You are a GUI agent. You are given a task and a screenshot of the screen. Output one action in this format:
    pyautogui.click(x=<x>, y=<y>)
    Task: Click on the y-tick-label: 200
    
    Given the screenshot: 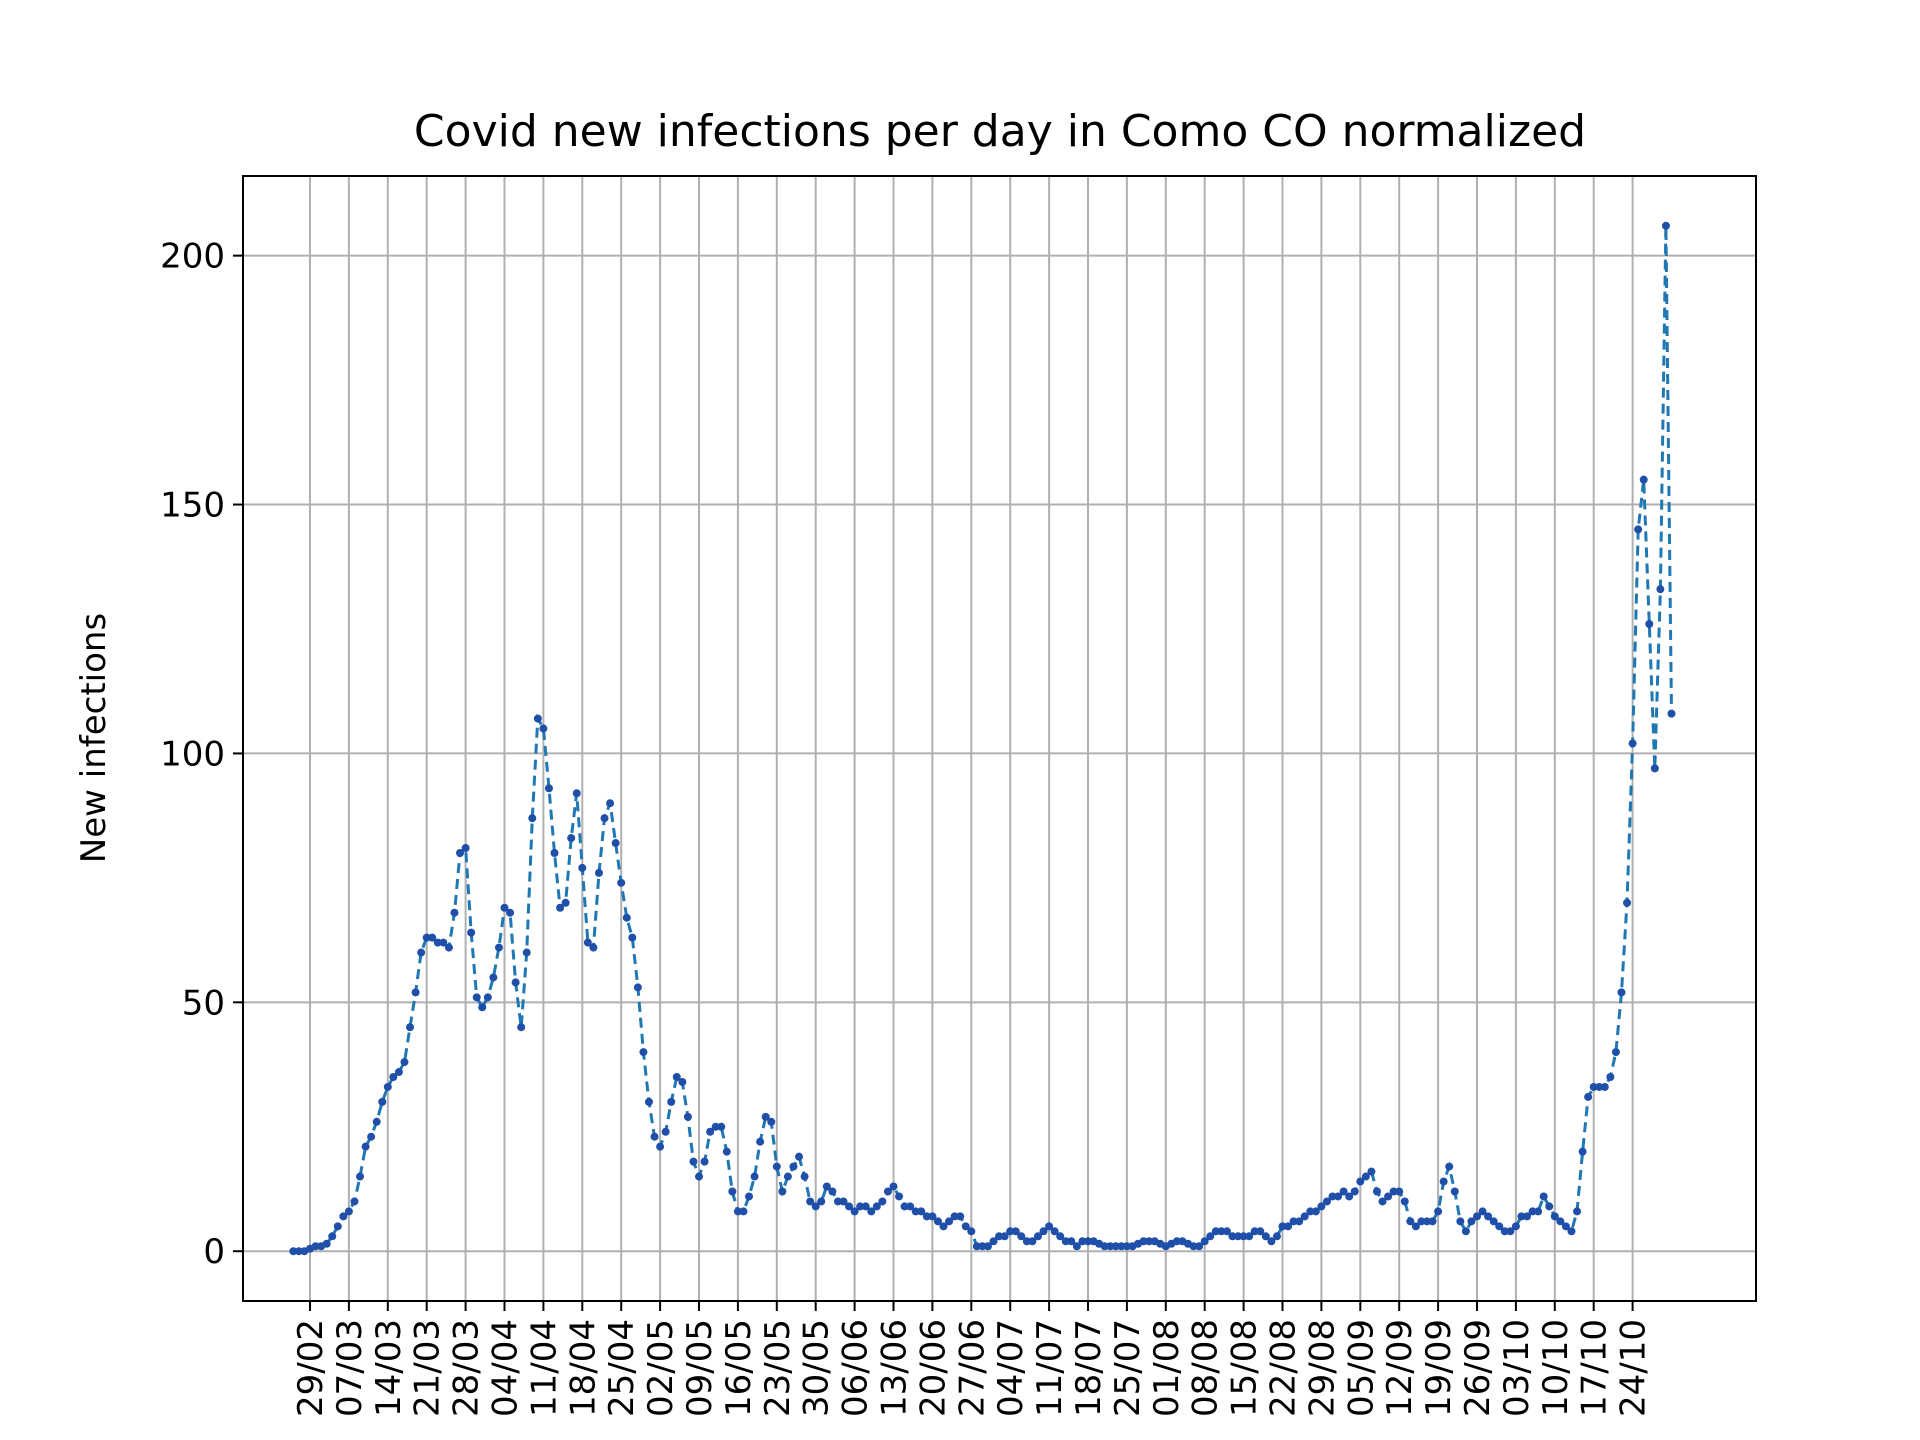 What is the action you would take?
    pyautogui.click(x=192, y=257)
    